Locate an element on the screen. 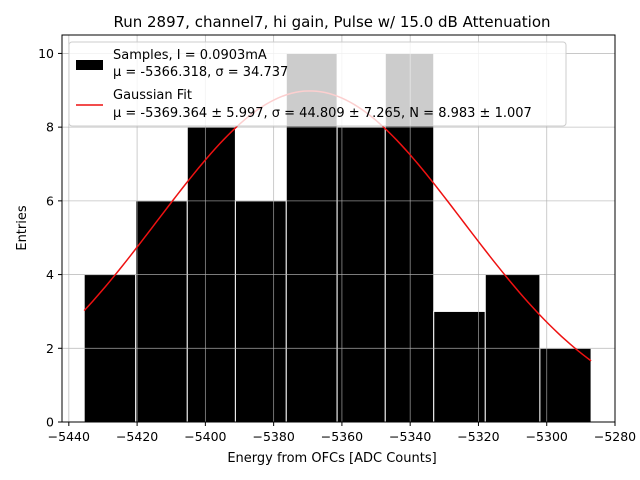 The height and width of the screenshot is (480, 640). x-tick-label: −5420 is located at coordinates (137, 436).